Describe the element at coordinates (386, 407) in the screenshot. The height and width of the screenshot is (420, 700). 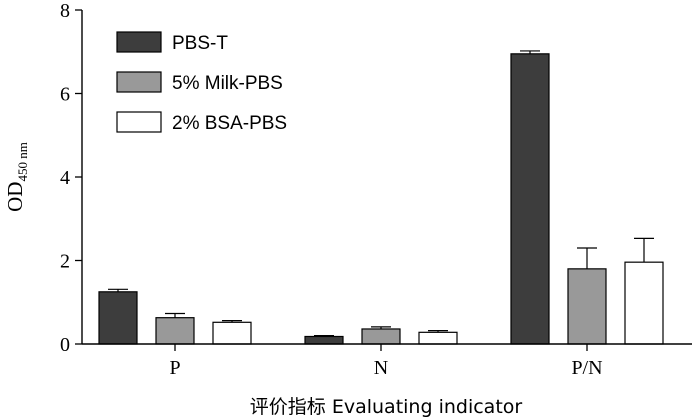
I see `x-axis-label: 评价指标 Evaluating indicator` at that location.